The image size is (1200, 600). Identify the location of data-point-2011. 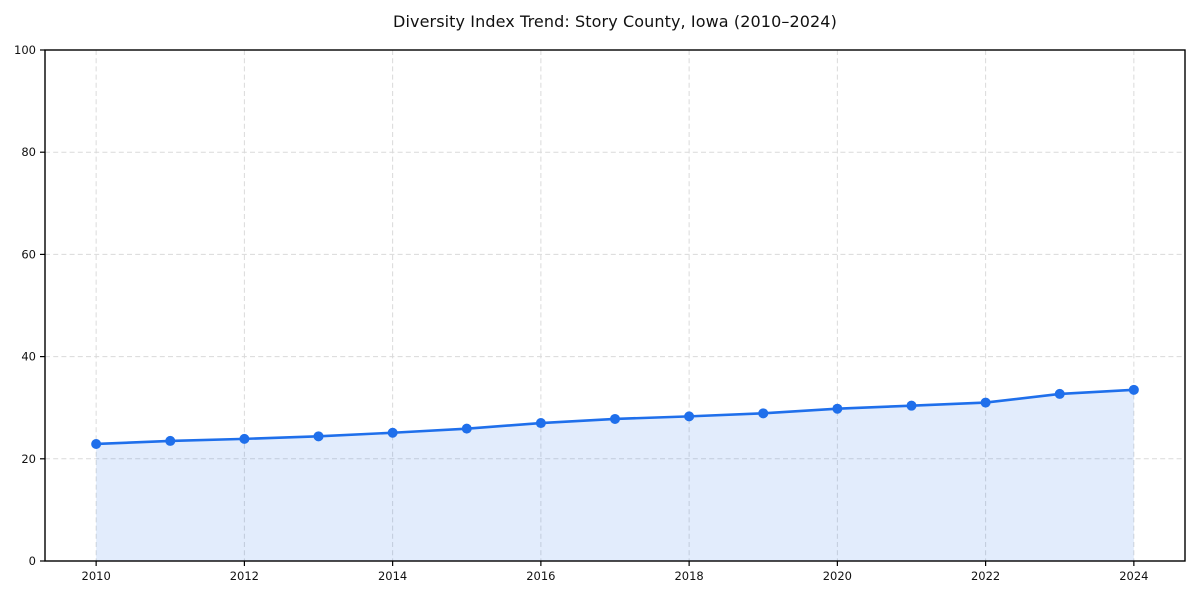
(170, 440).